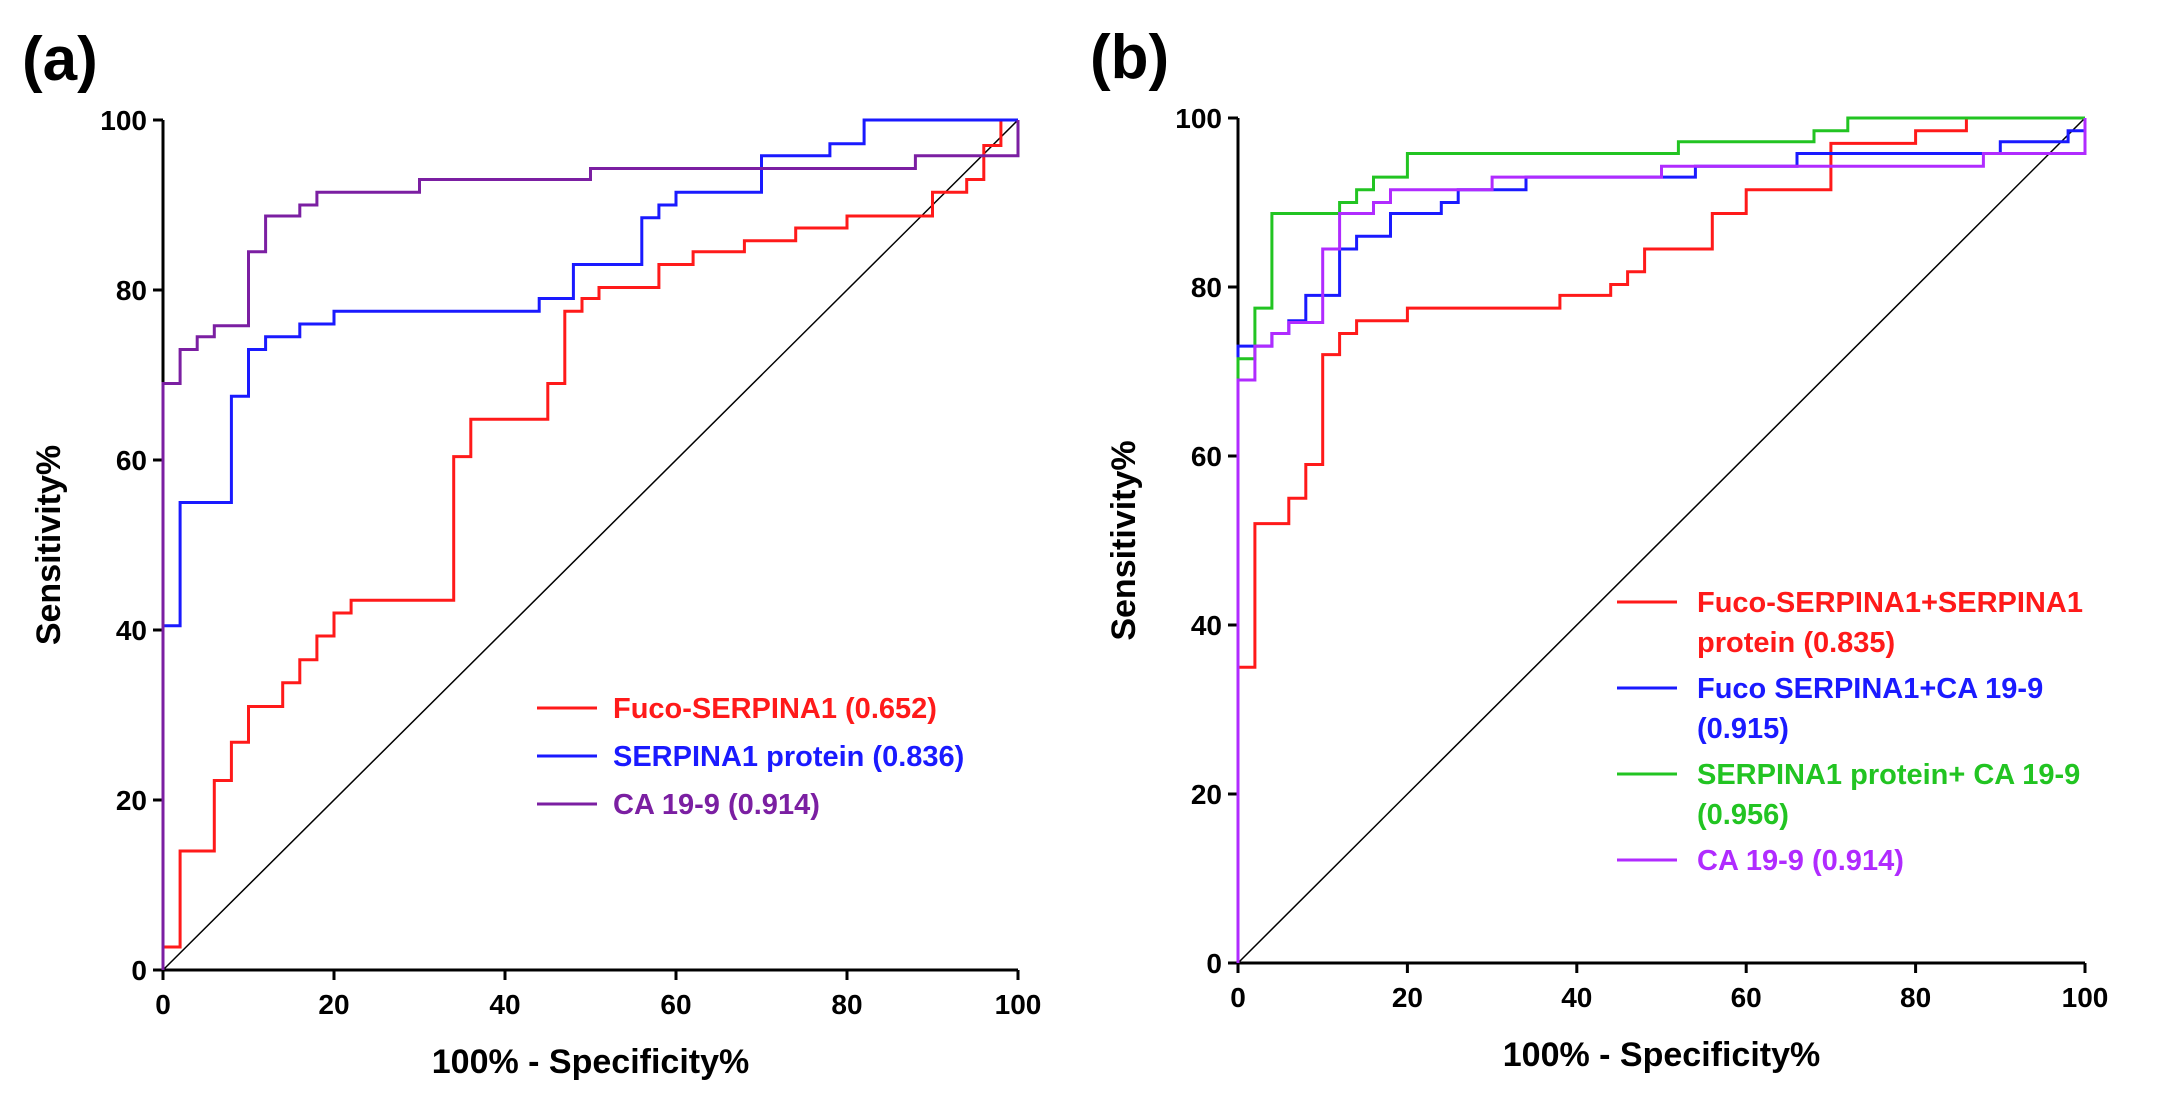 The height and width of the screenshot is (1102, 2160). What do you see at coordinates (1870, 689) in the screenshot?
I see `legend-label: Fuco SERPINA1+CA 19-9` at bounding box center [1870, 689].